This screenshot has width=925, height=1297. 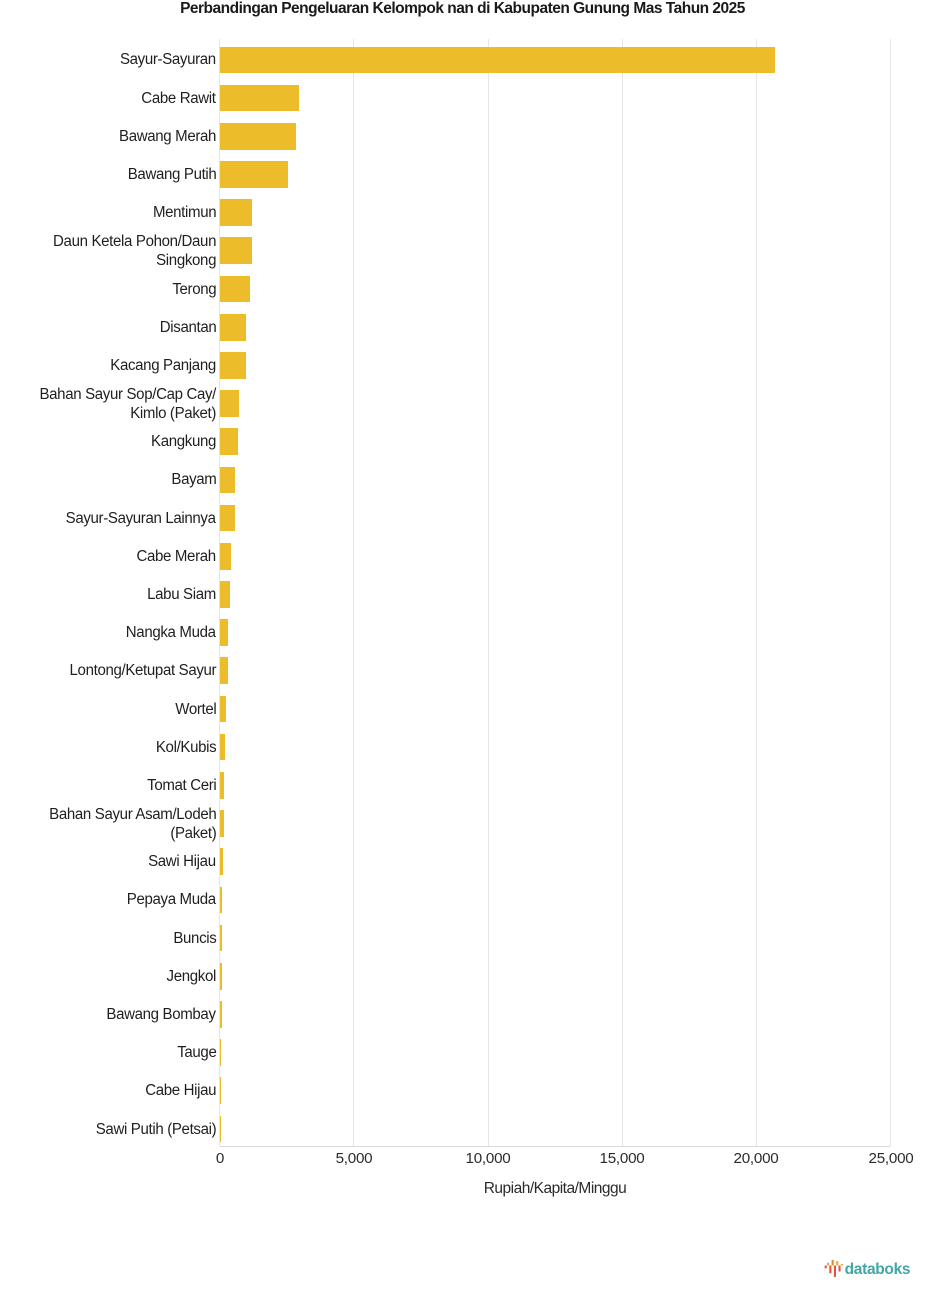 What do you see at coordinates (878, 1269) in the screenshot?
I see `svg-text: databoks` at bounding box center [878, 1269].